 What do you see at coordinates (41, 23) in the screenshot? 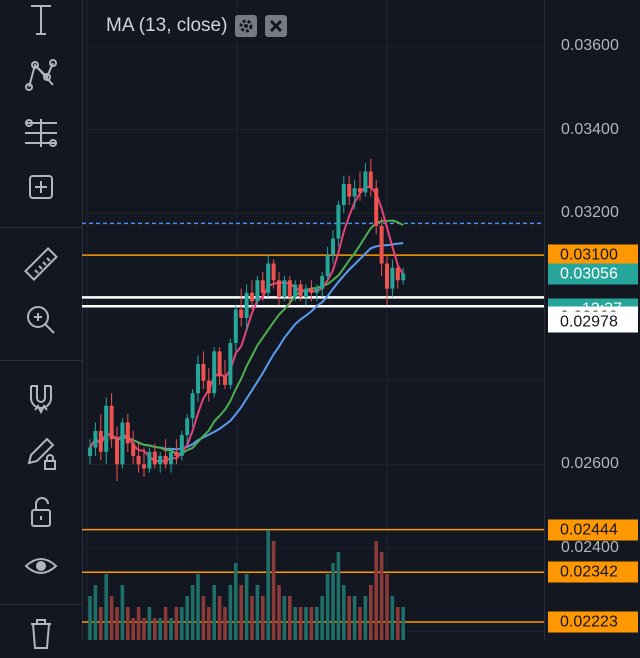
I see `text-tool` at bounding box center [41, 23].